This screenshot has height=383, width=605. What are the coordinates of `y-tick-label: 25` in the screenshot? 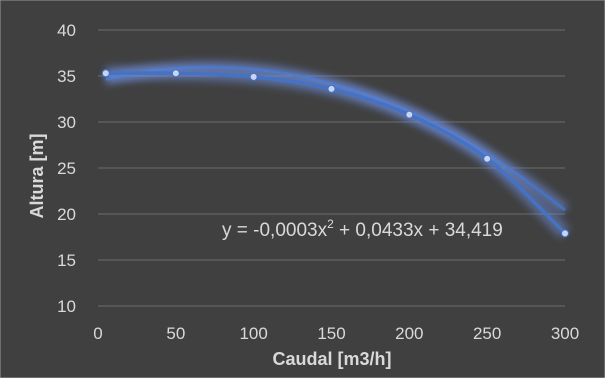 It's located at (66, 168).